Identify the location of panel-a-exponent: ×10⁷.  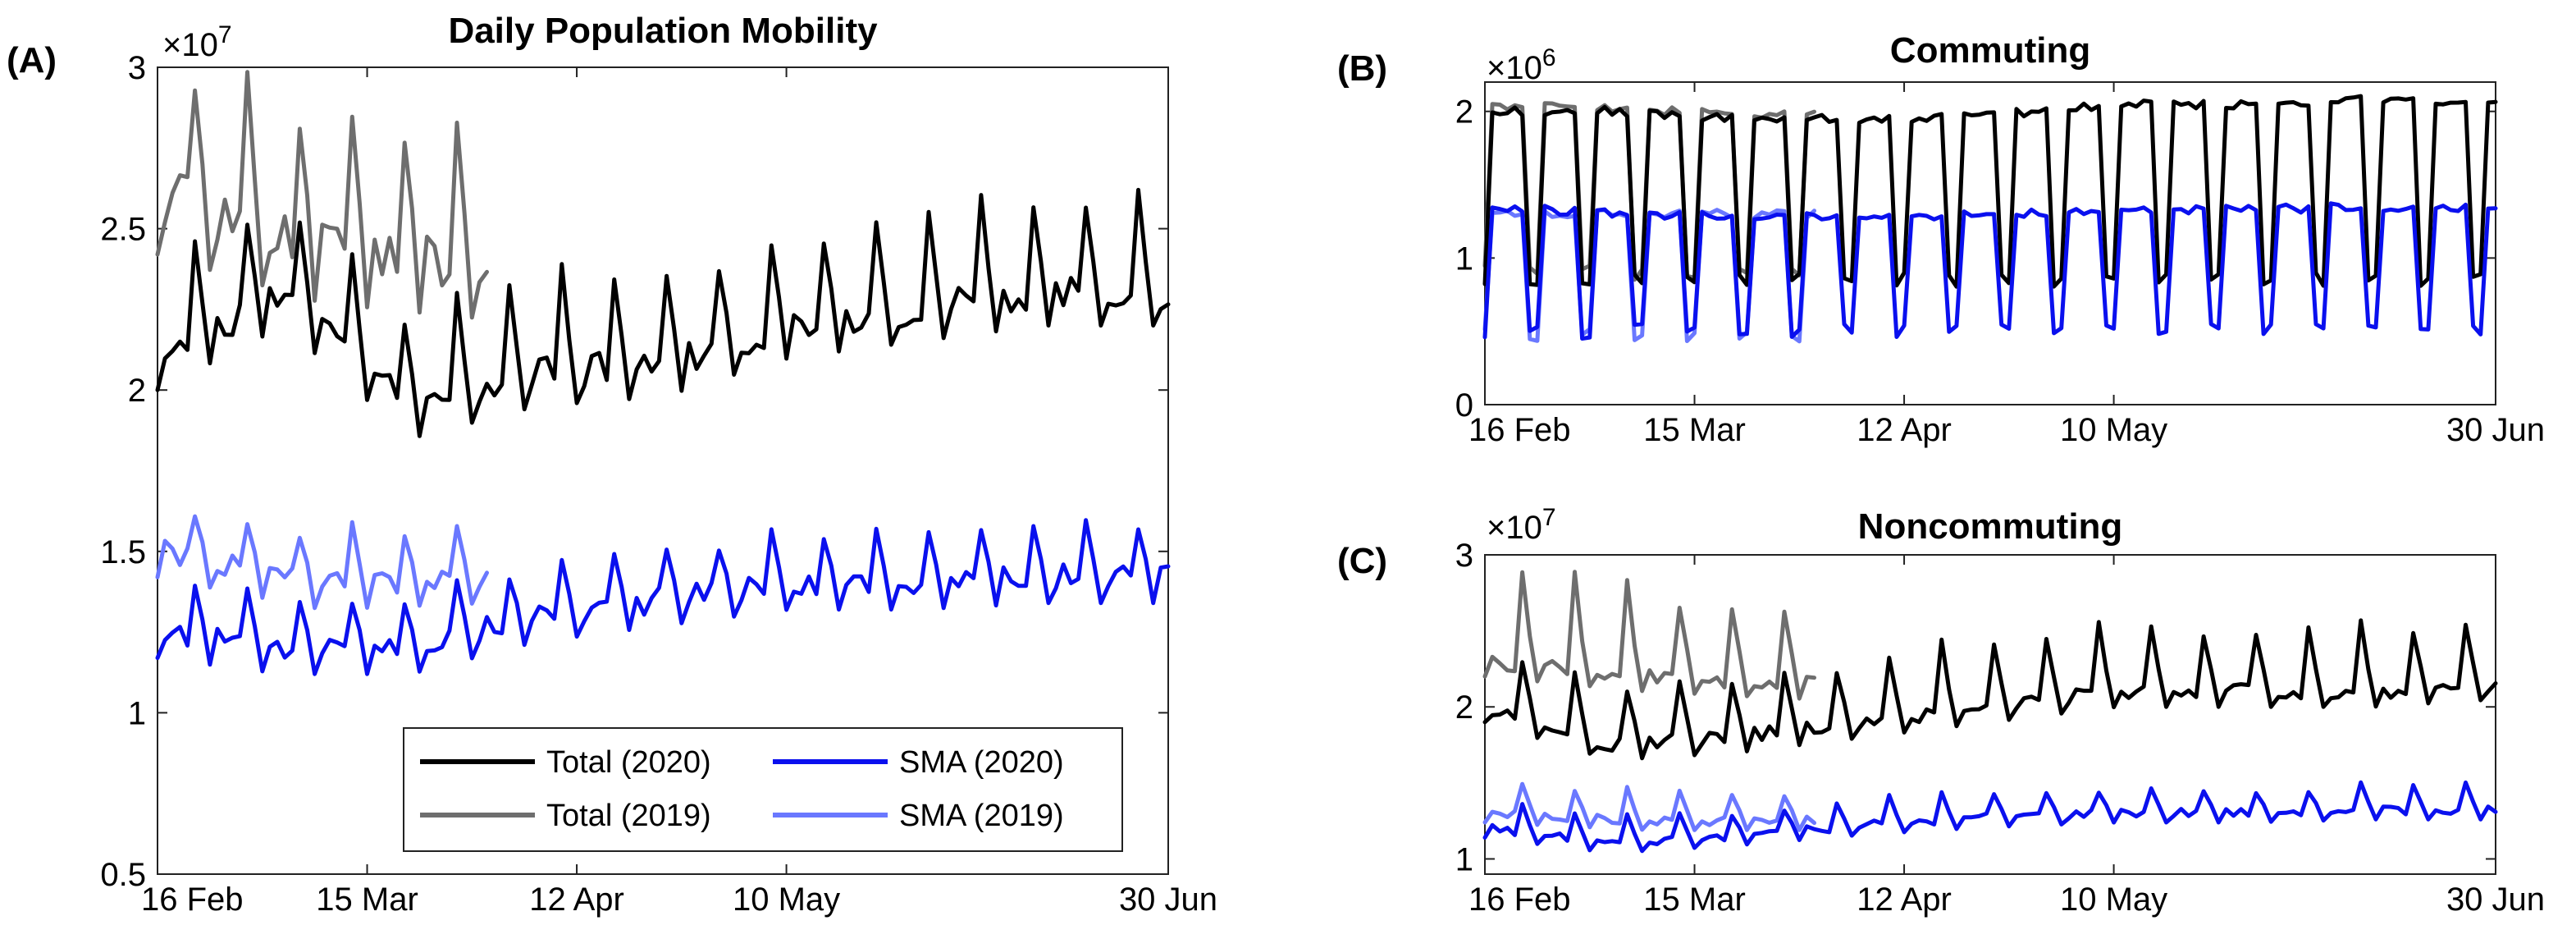
(197, 42).